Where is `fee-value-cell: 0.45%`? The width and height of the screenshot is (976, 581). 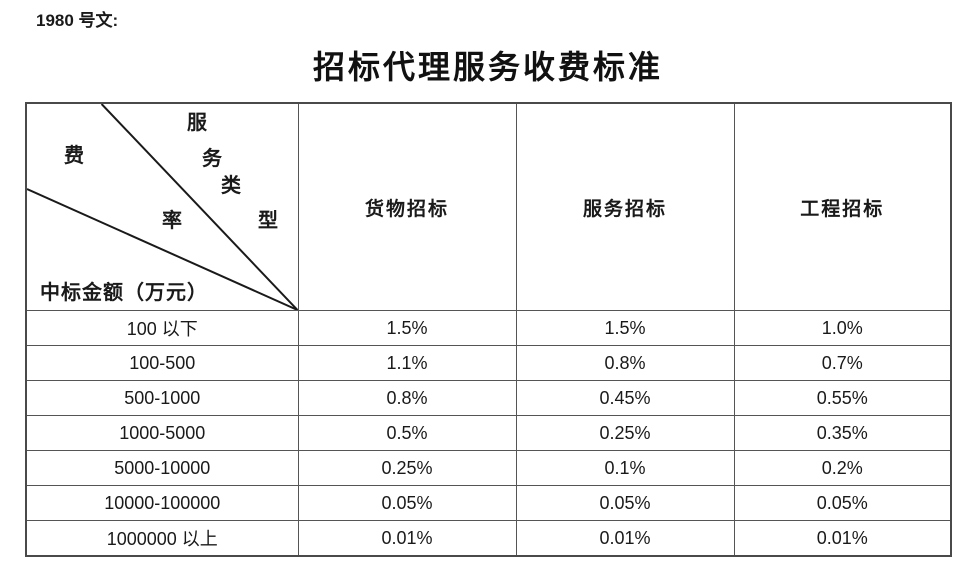
fee-value-cell: 0.45% is located at coordinates (625, 398).